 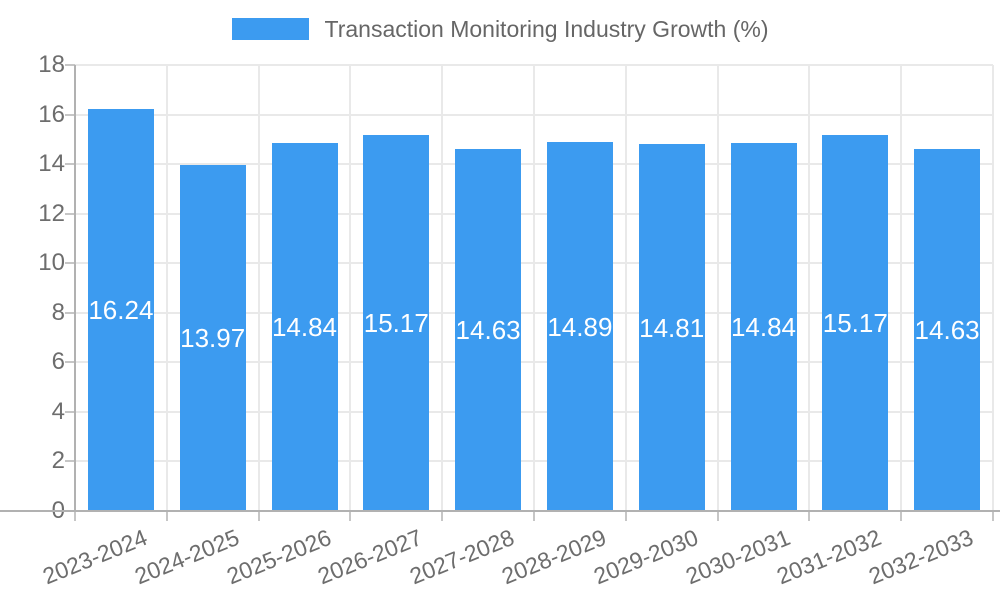 I want to click on x-tick-label: 2023-2024, so click(x=94, y=557).